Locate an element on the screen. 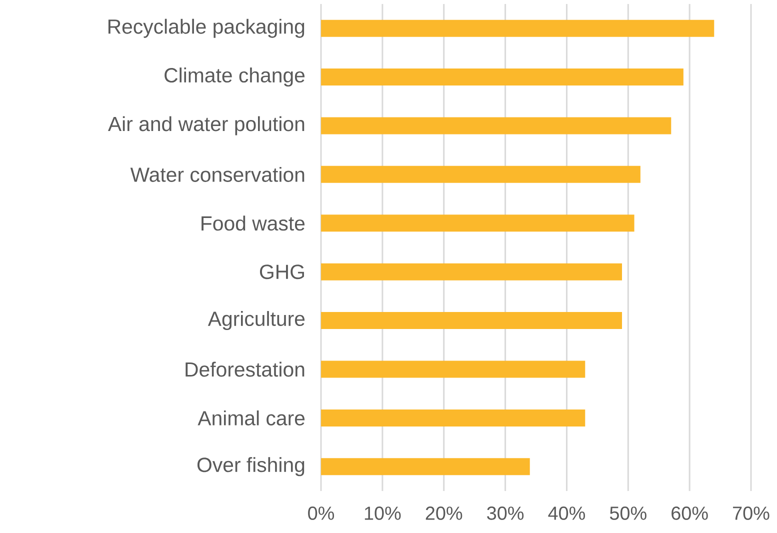 Image resolution: width=777 pixels, height=533 pixels. x-tick-label: 30% is located at coordinates (505, 513).